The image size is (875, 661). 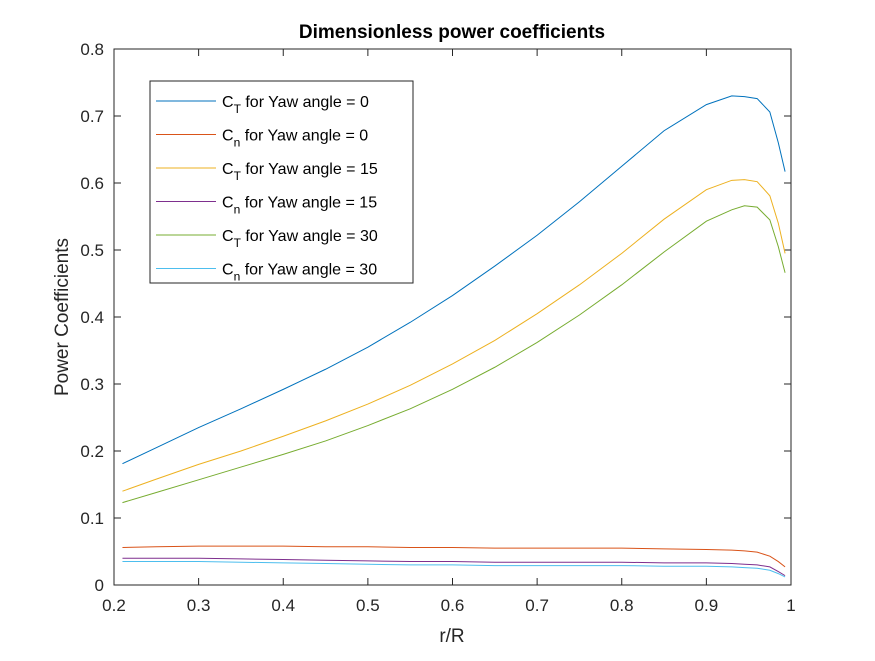 I want to click on x-axis-label: r/R, so click(x=451, y=636).